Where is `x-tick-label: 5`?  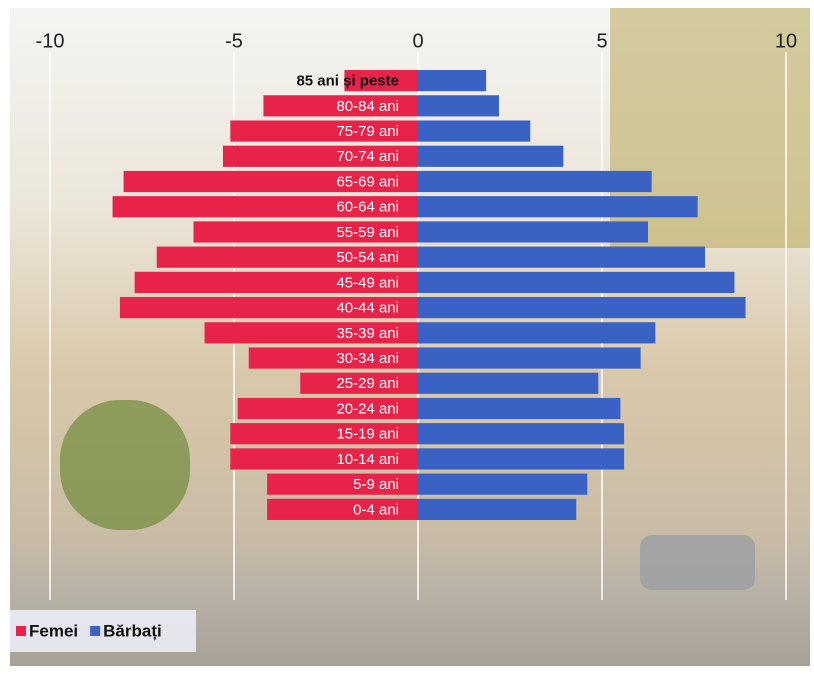 x-tick-label: 5 is located at coordinates (601, 41).